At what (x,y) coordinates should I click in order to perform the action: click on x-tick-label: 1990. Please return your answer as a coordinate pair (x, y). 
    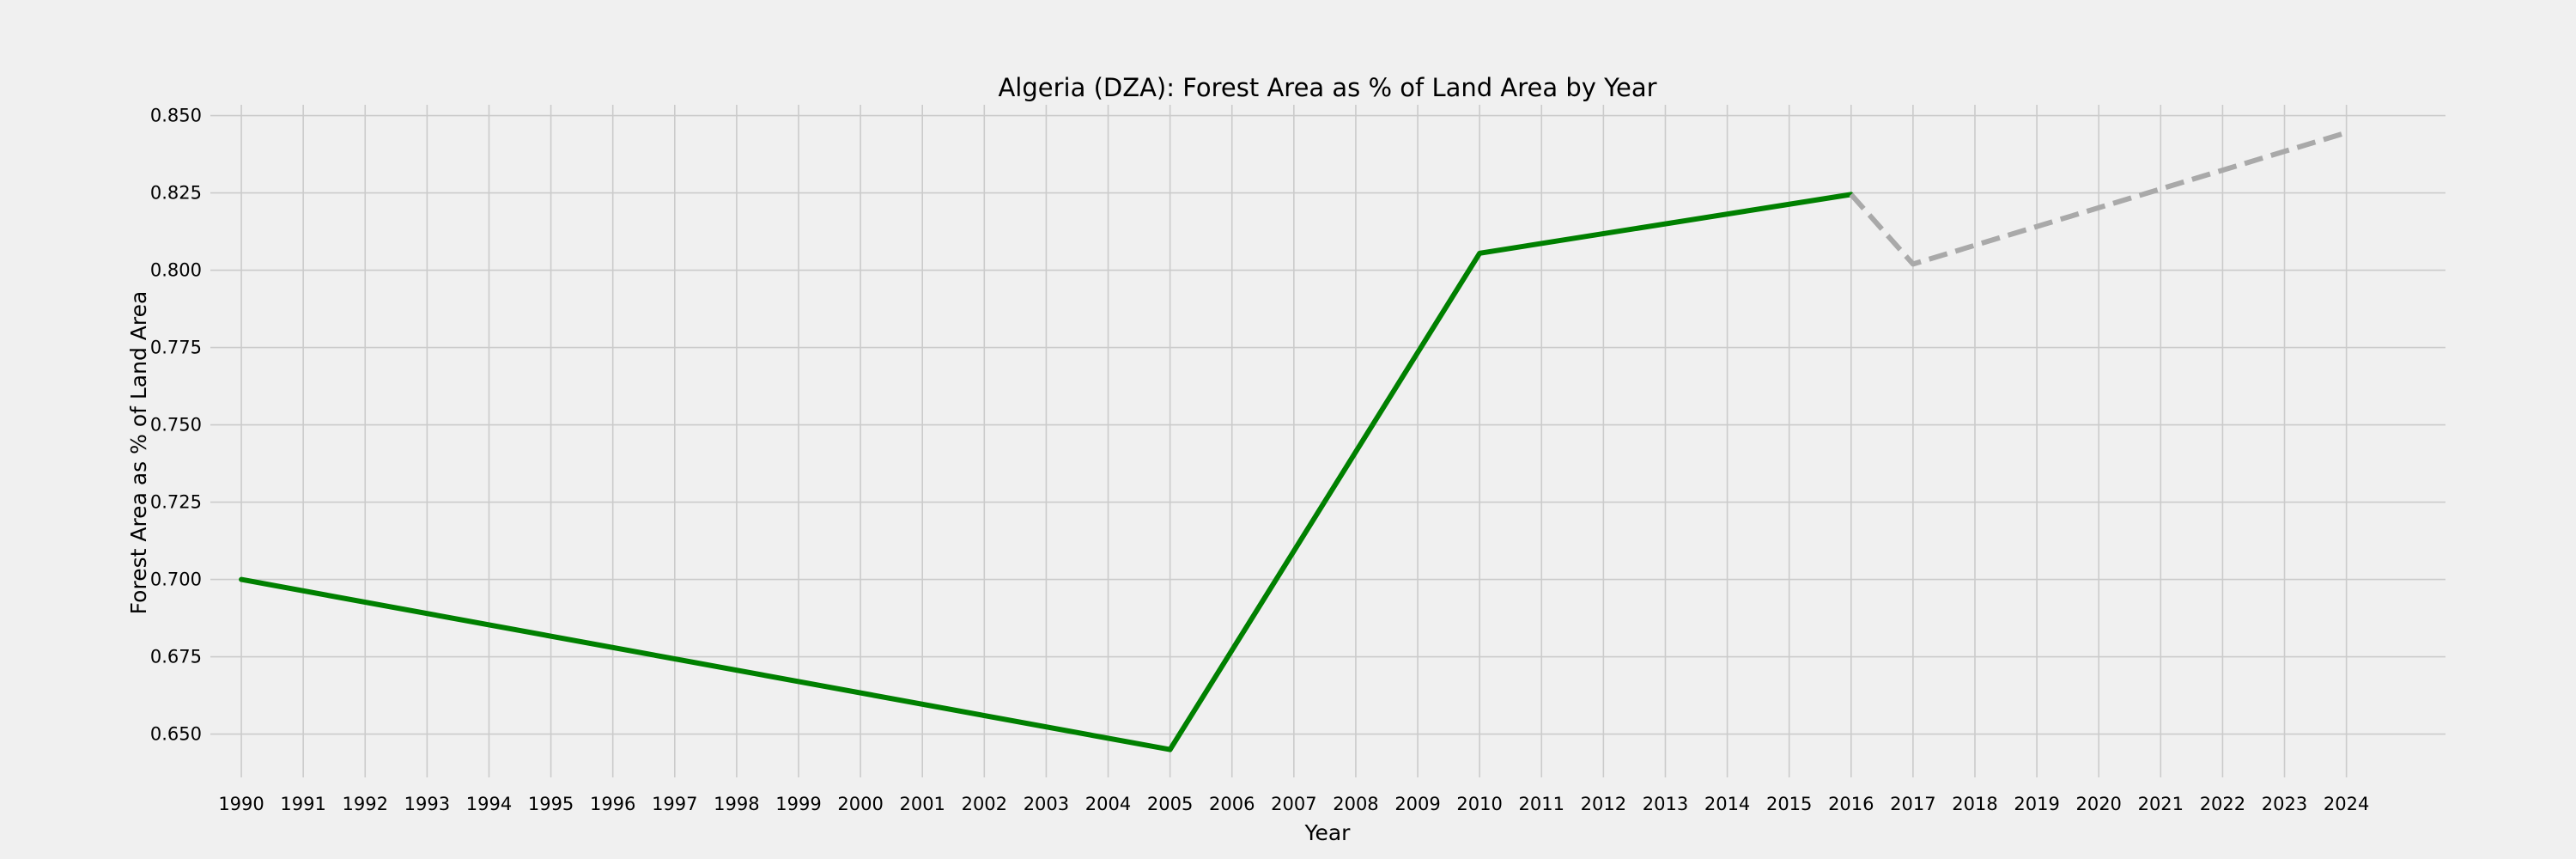
    Looking at the image, I should click on (241, 804).